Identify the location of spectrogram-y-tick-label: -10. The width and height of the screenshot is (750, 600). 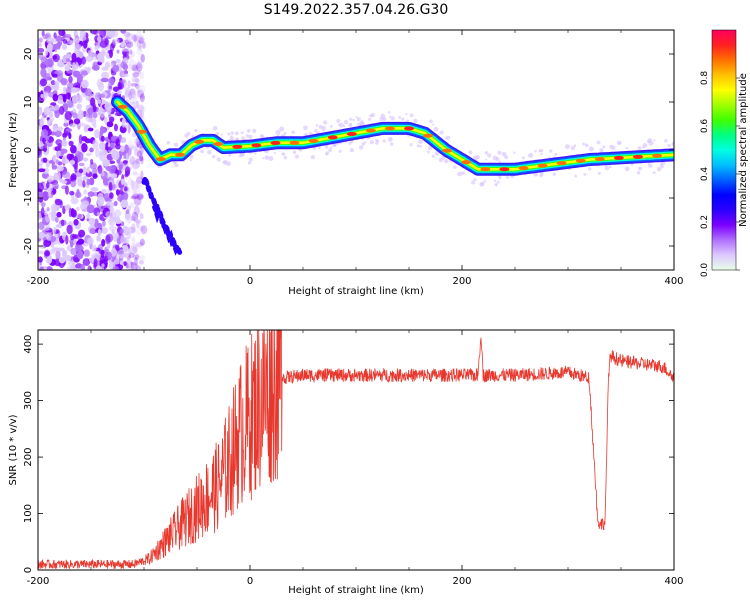
(28, 198).